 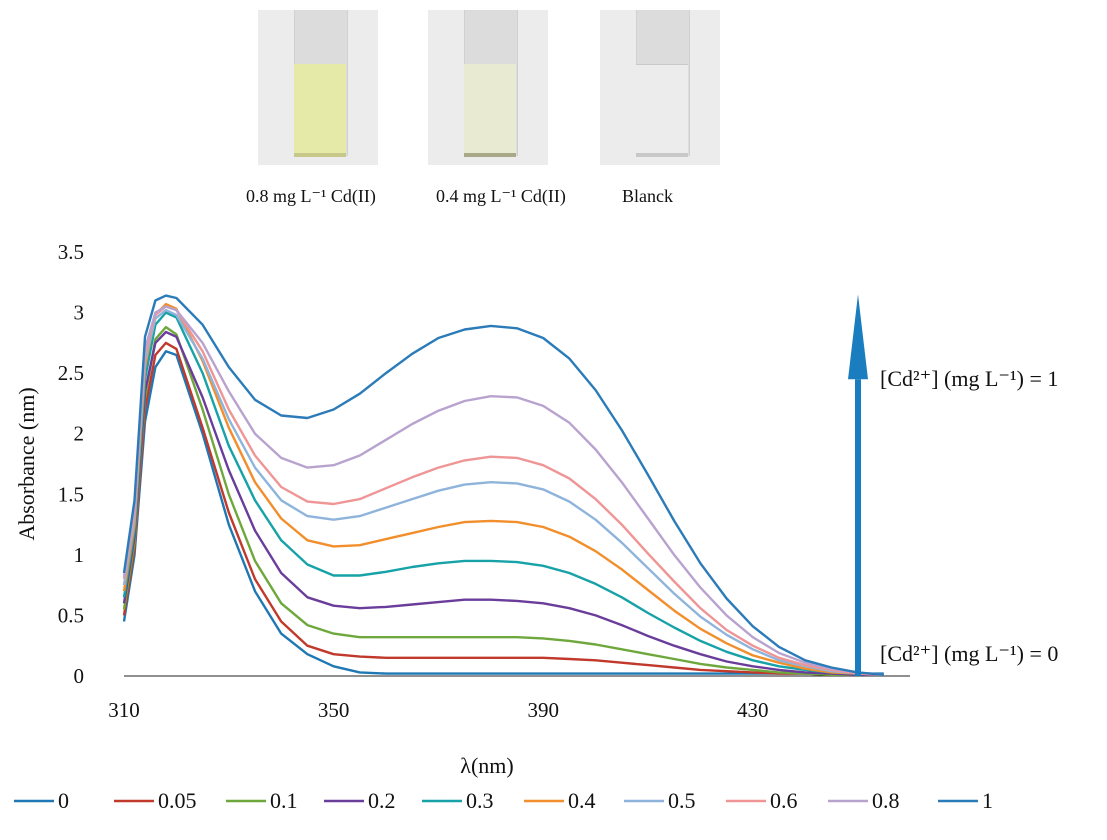 What do you see at coordinates (79, 555) in the screenshot?
I see `y-tick-label: 1` at bounding box center [79, 555].